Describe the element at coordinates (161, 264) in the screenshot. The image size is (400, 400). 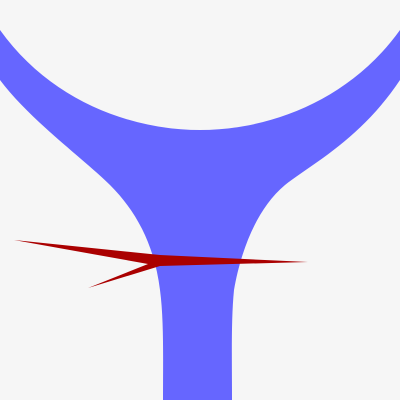
I see `red-arrow-shape` at that location.